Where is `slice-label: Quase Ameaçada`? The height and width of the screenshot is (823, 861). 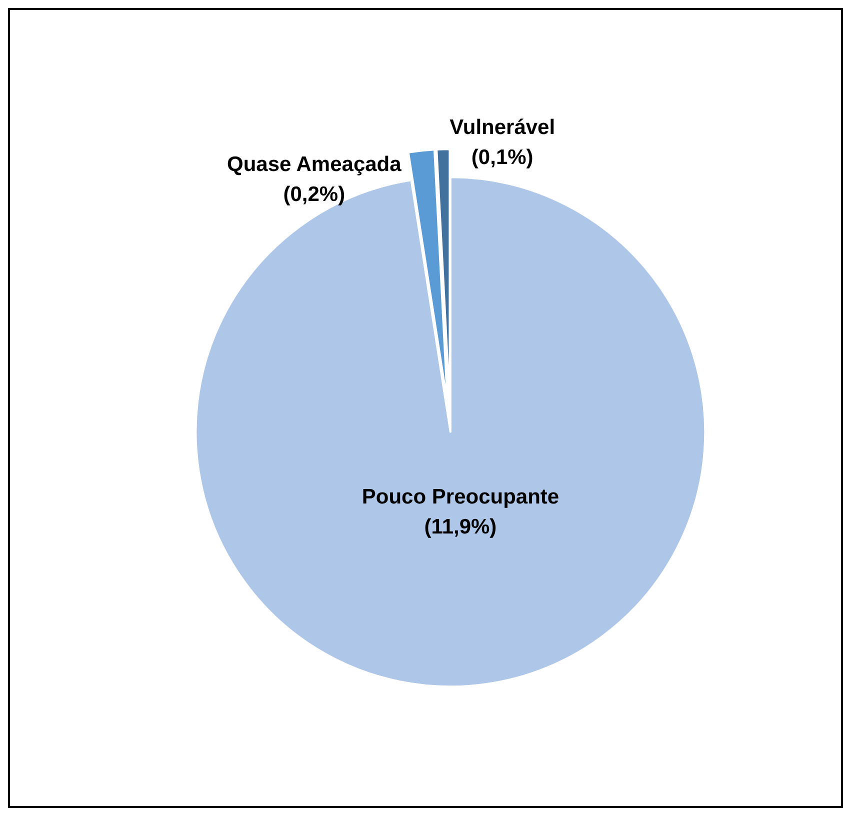
slice-label: Quase Ameaçada is located at coordinates (314, 164).